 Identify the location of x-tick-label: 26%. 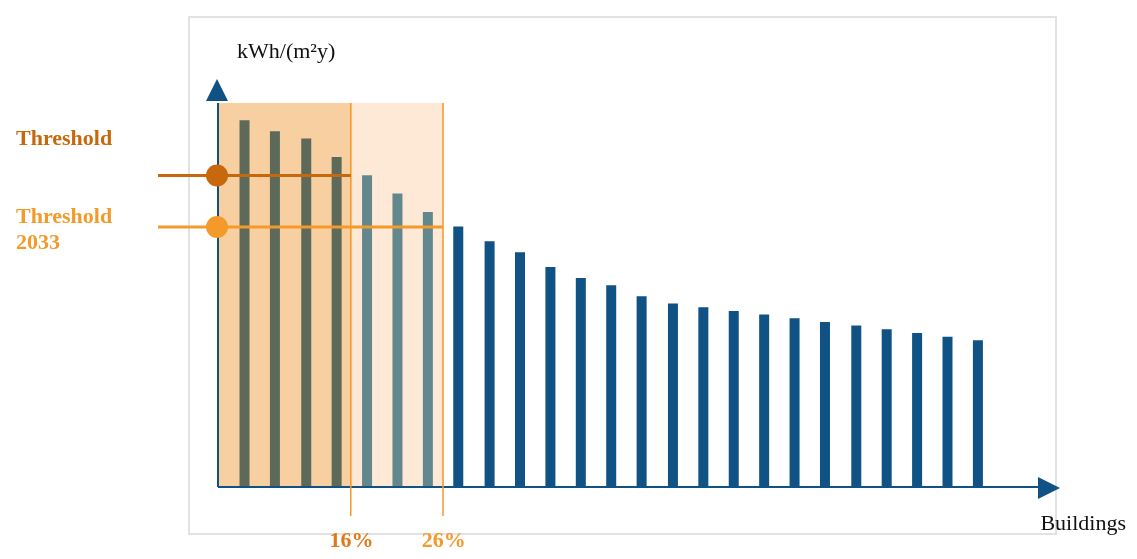
(443, 539).